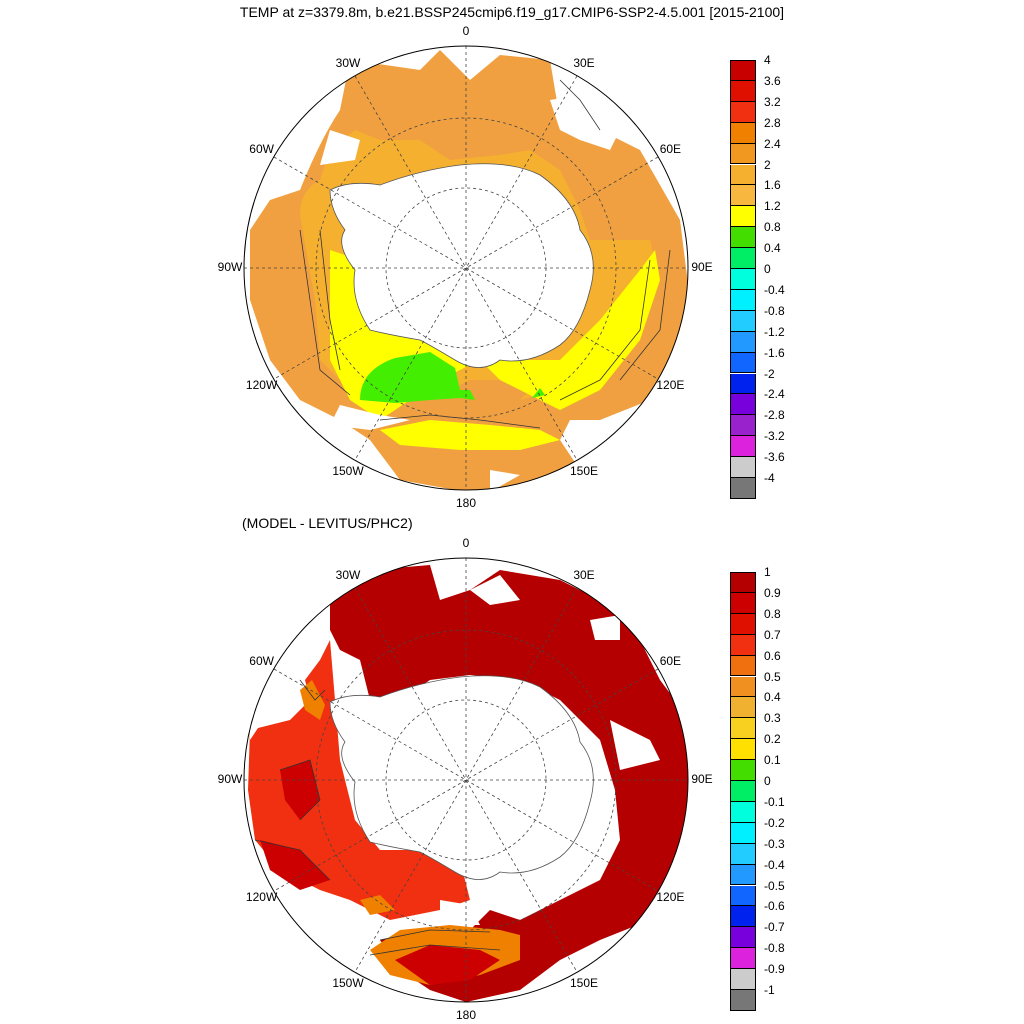  I want to click on top-lon-label: 0, so click(466, 31).